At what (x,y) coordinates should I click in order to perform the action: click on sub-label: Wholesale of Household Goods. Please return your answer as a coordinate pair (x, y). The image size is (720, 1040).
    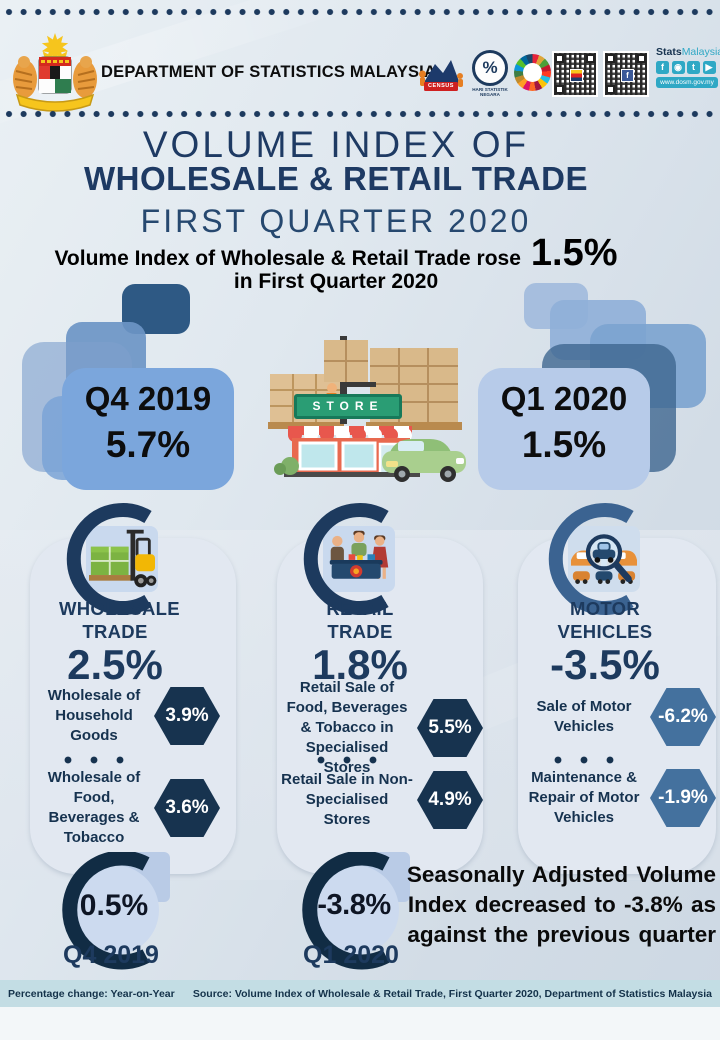
    Looking at the image, I should click on (94, 715).